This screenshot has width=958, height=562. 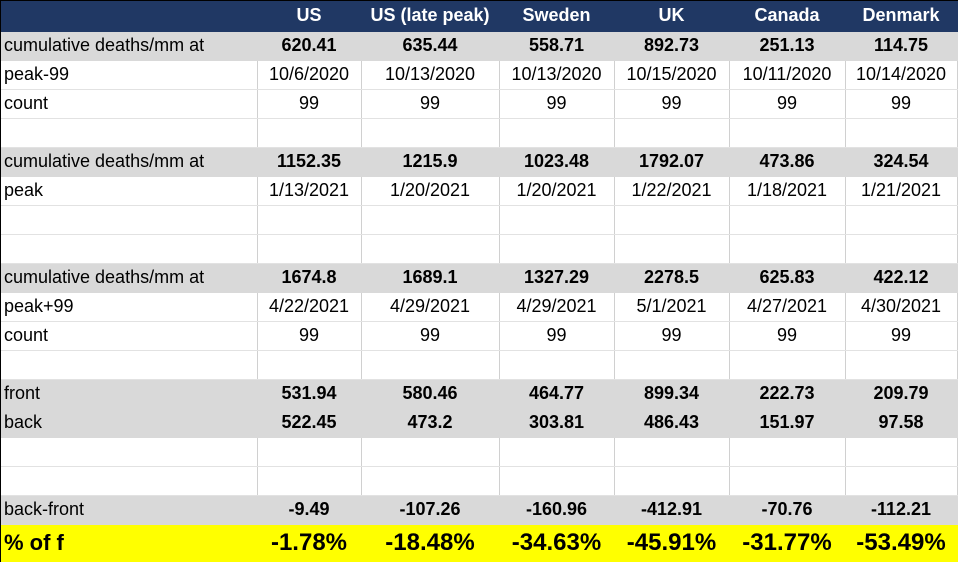 I want to click on value-cell: 1674.8, so click(x=309, y=278).